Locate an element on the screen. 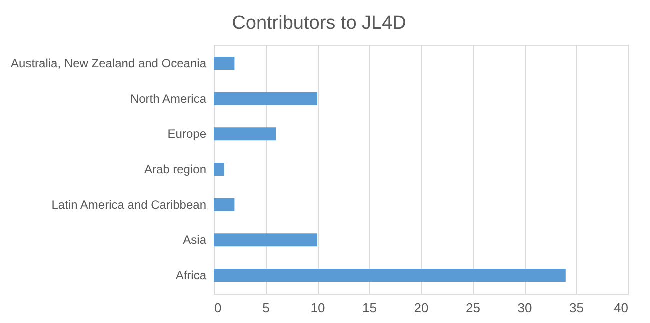 This screenshot has width=650, height=323. x-tick-label: 20 is located at coordinates (421, 308).